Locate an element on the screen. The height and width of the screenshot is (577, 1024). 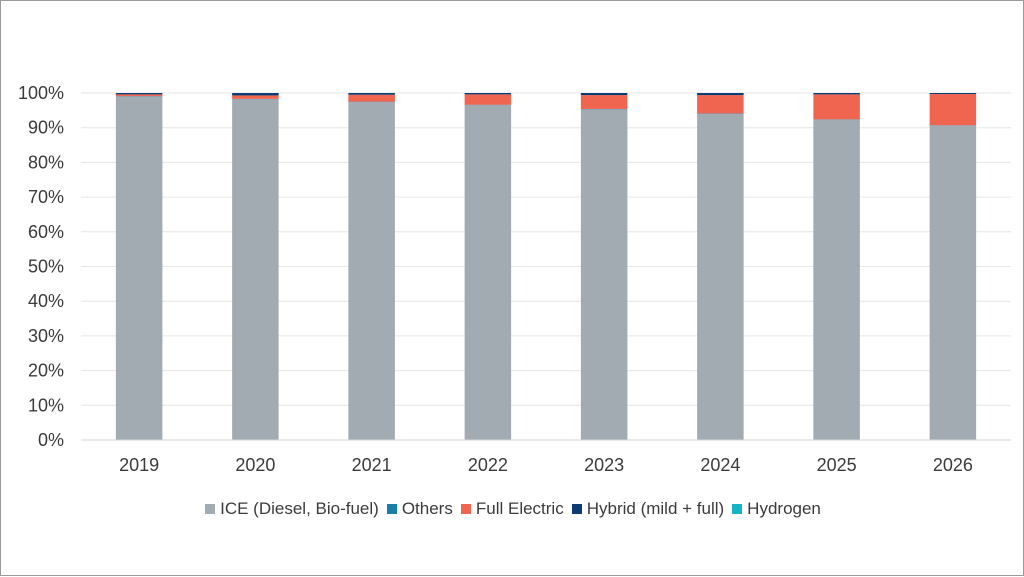
bar-stack-2022 is located at coordinates (488, 266).